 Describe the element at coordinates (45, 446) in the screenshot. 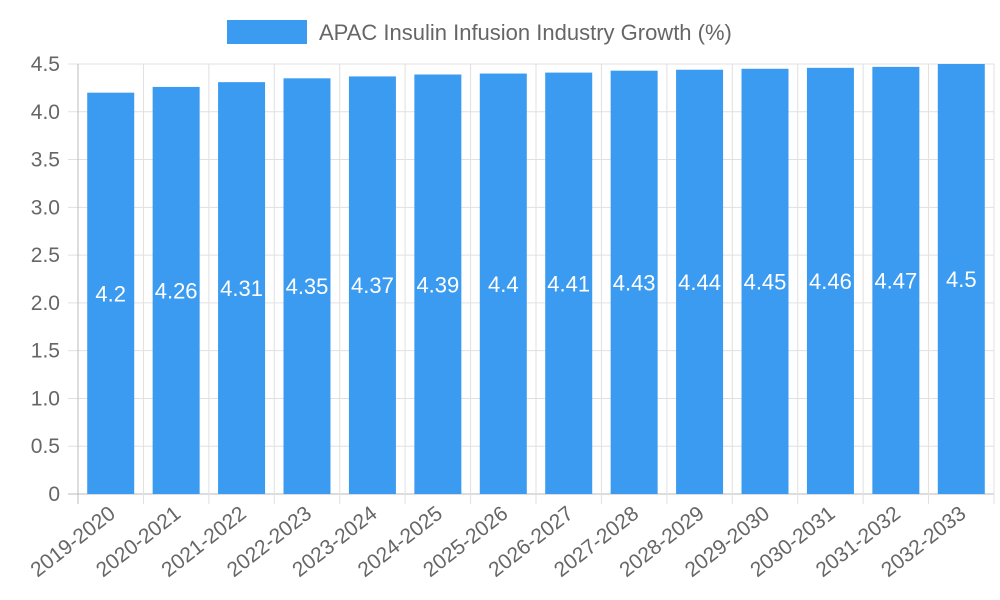

I see `y-tick-label: 0.5` at that location.